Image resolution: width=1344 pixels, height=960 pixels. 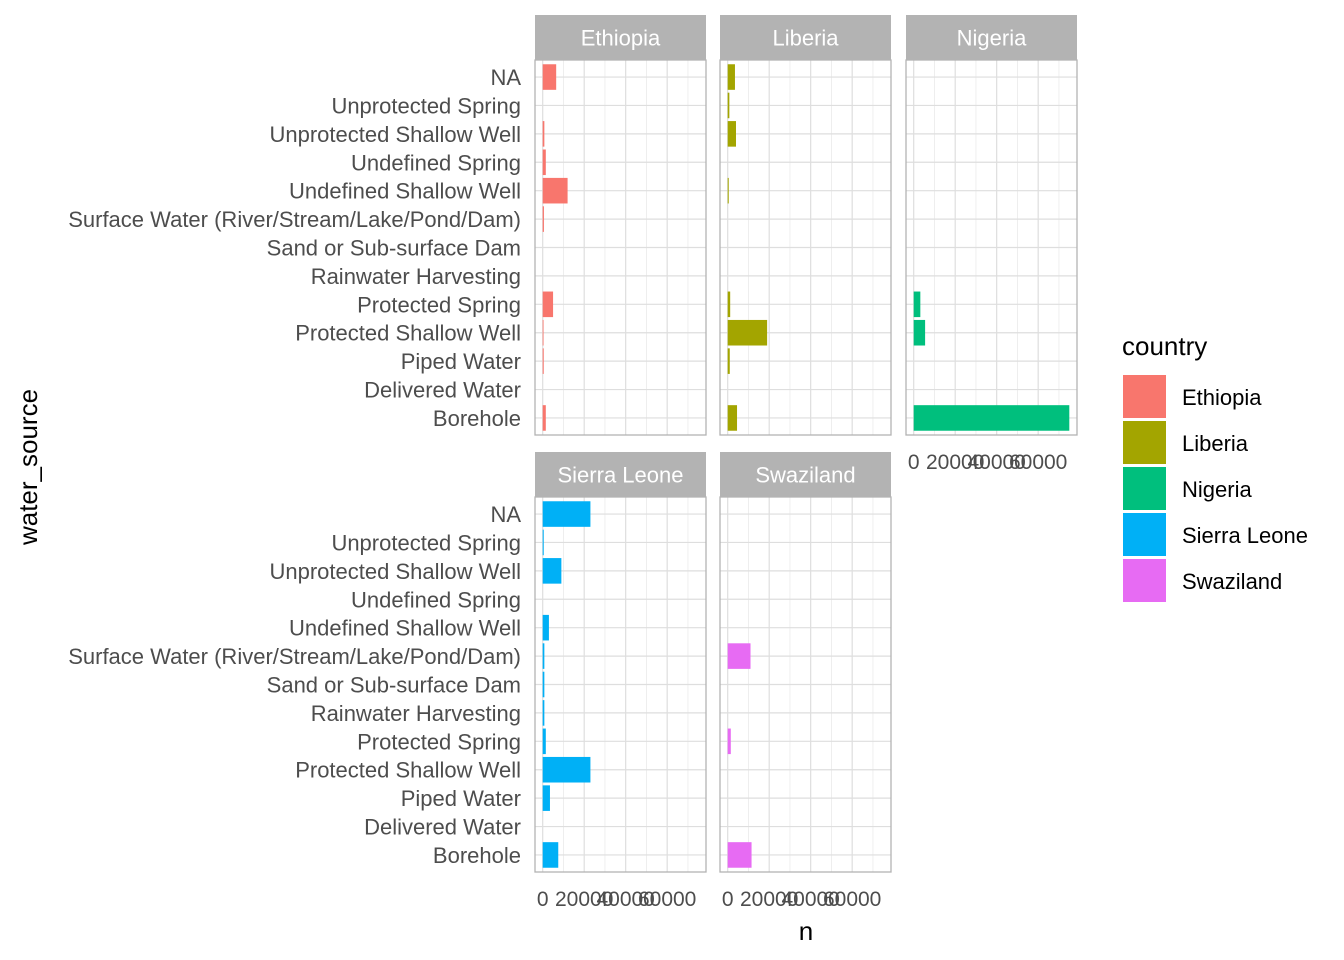 I want to click on facet-strip-label: Liberia, so click(x=805, y=38).